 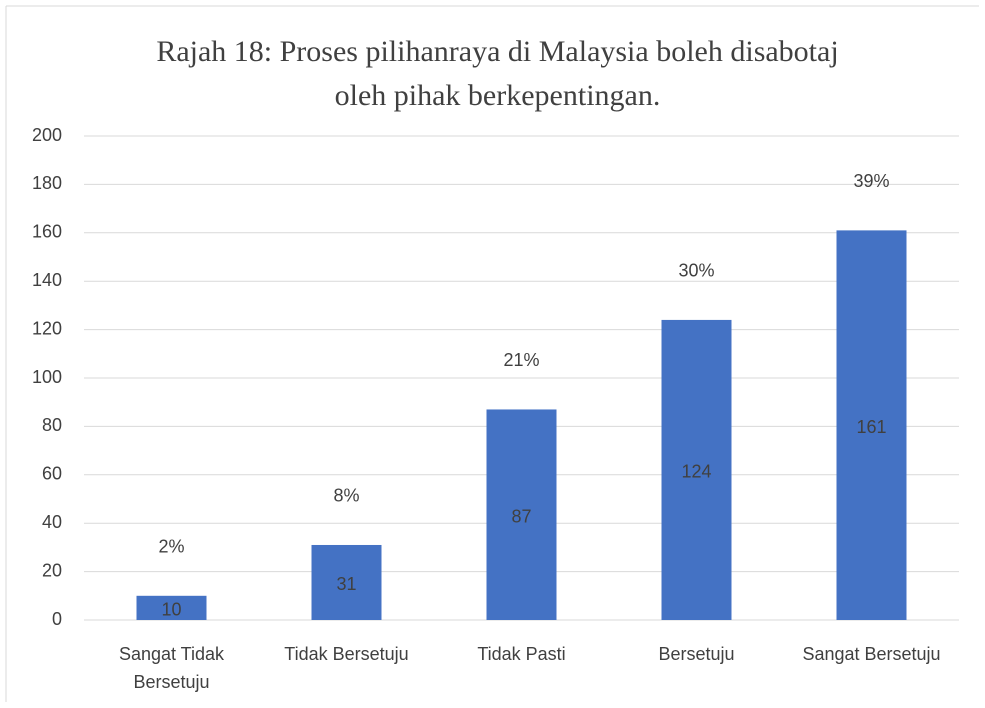 I want to click on annotation: 2%, so click(x=171, y=547).